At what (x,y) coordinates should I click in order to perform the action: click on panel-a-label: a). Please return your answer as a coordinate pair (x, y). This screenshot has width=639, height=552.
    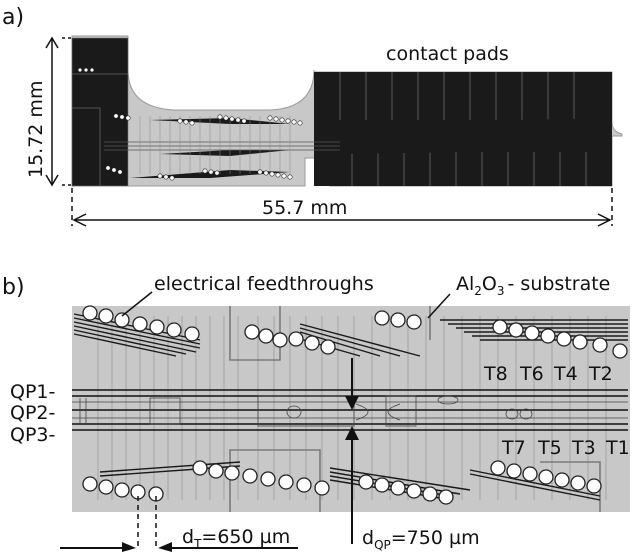
    Looking at the image, I should click on (13, 17).